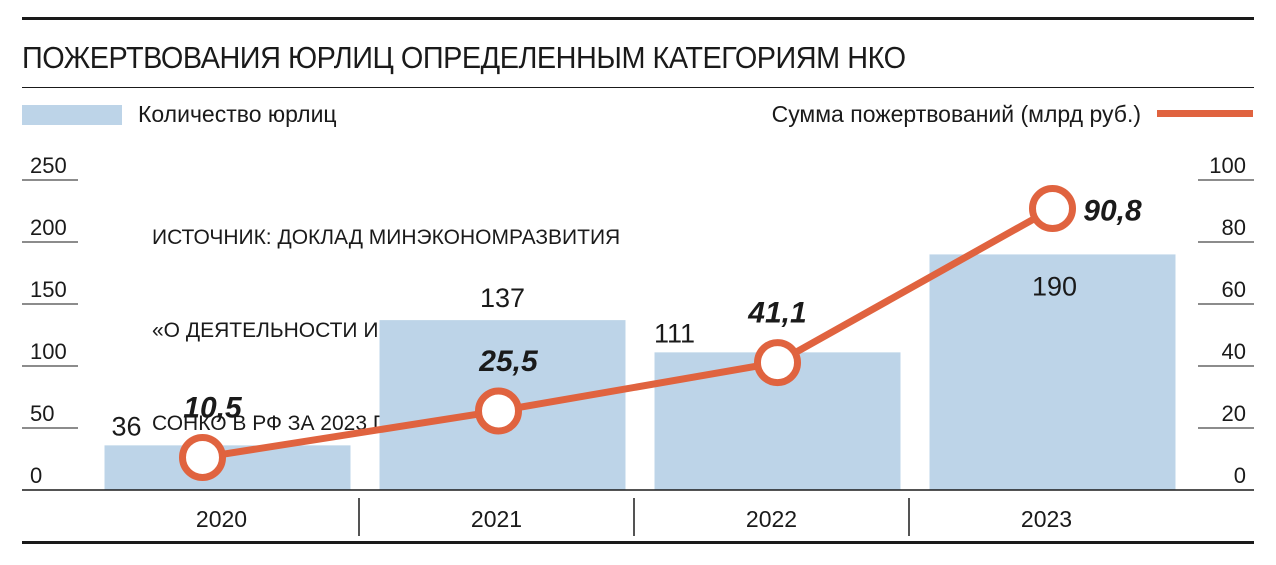  What do you see at coordinates (48, 165) in the screenshot?
I see `left-axis-tick-label: 250` at bounding box center [48, 165].